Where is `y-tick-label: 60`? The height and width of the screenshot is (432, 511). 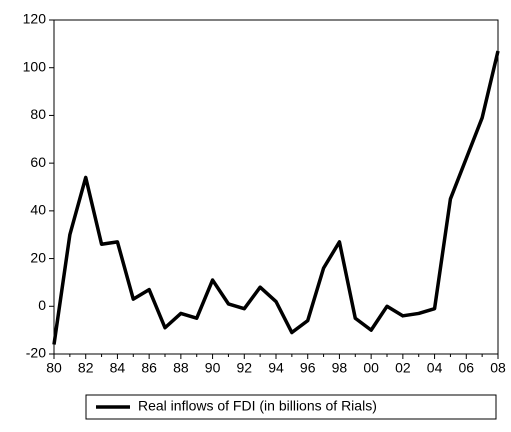 y-tick-label: 60 is located at coordinates (38, 162).